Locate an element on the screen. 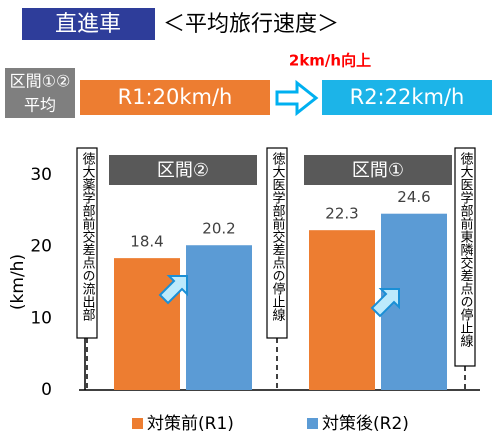 Image resolution: width=495 pixels, height=446 pixels. x-tick-label: 区間② is located at coordinates (183, 170).